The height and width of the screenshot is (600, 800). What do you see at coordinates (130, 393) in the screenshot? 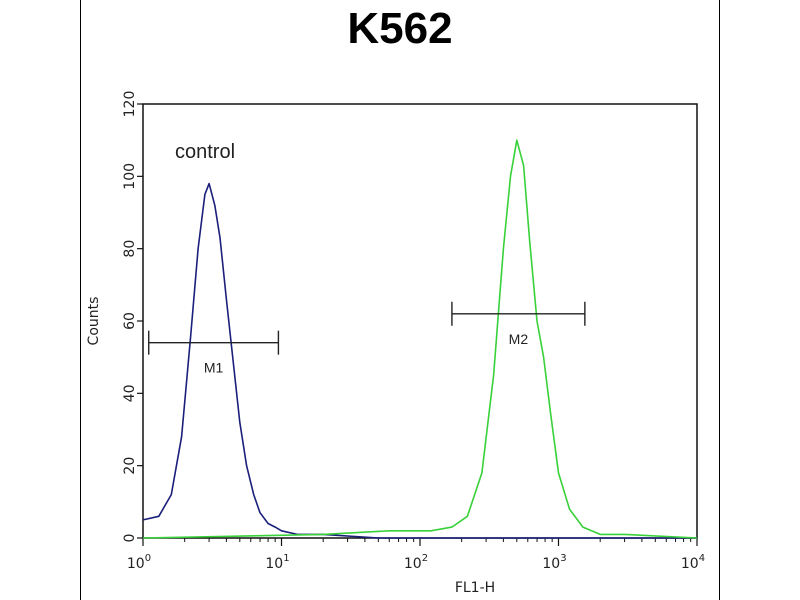
I see `y-tick-label: 40` at bounding box center [130, 393].